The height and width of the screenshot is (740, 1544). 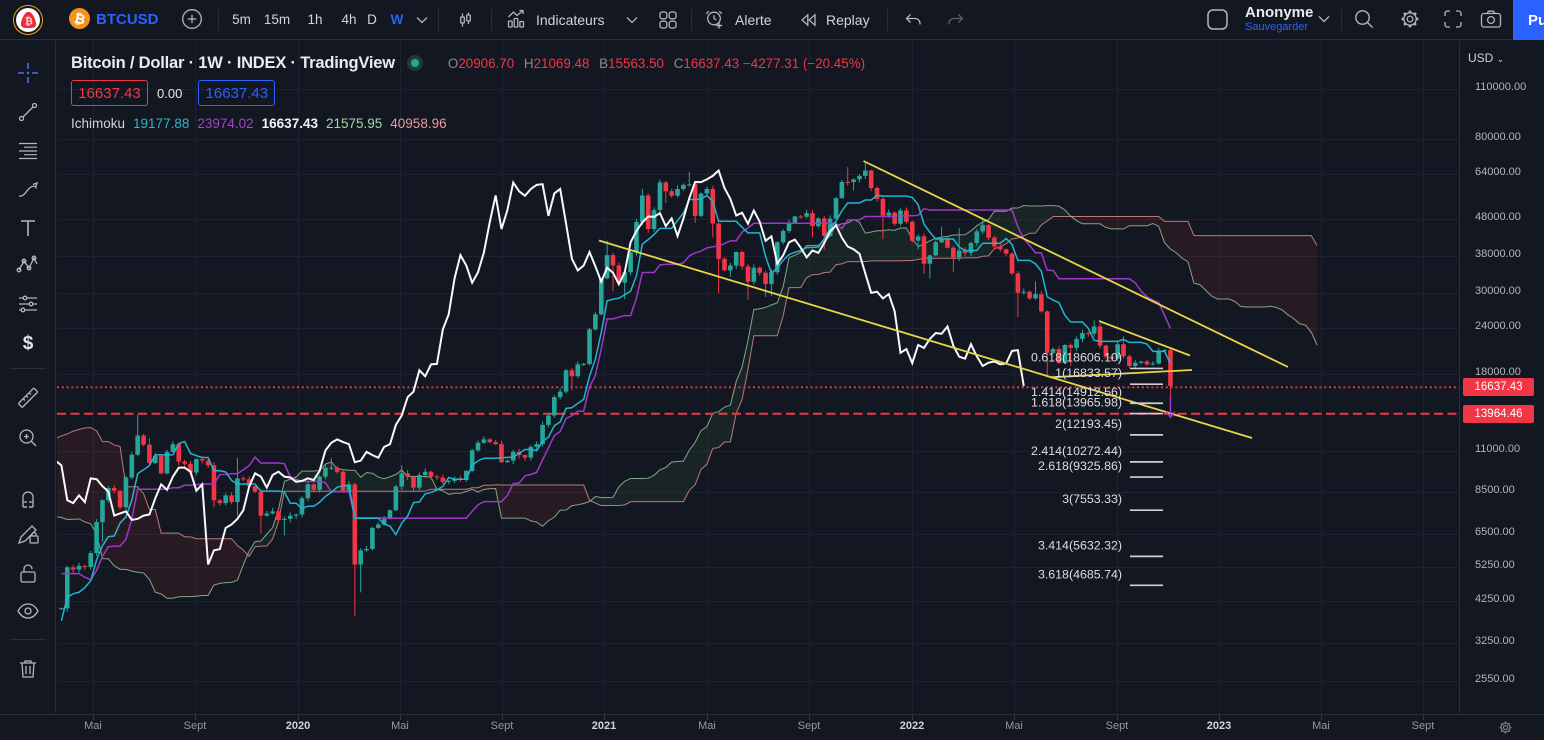 What do you see at coordinates (1088, 373) in the screenshot?
I see `svg-text: 1(16833.57)` at bounding box center [1088, 373].